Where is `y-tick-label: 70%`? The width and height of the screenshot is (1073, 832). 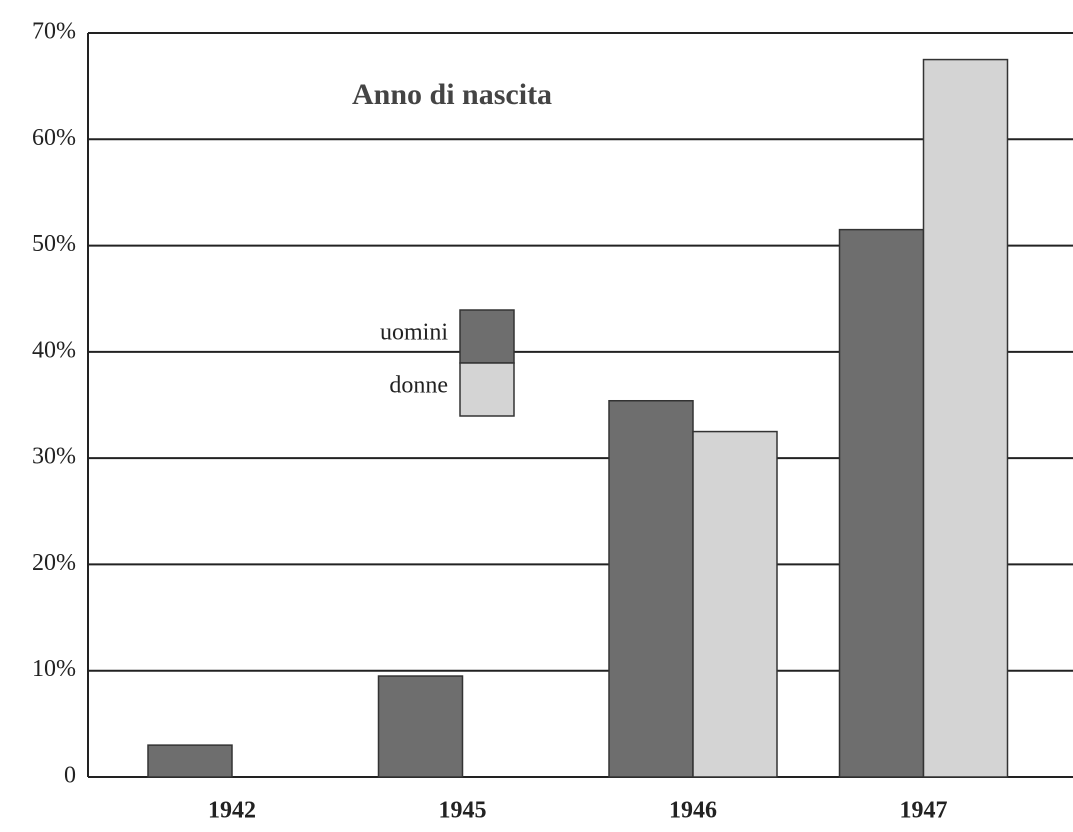
y-tick-label: 70% is located at coordinates (54, 32).